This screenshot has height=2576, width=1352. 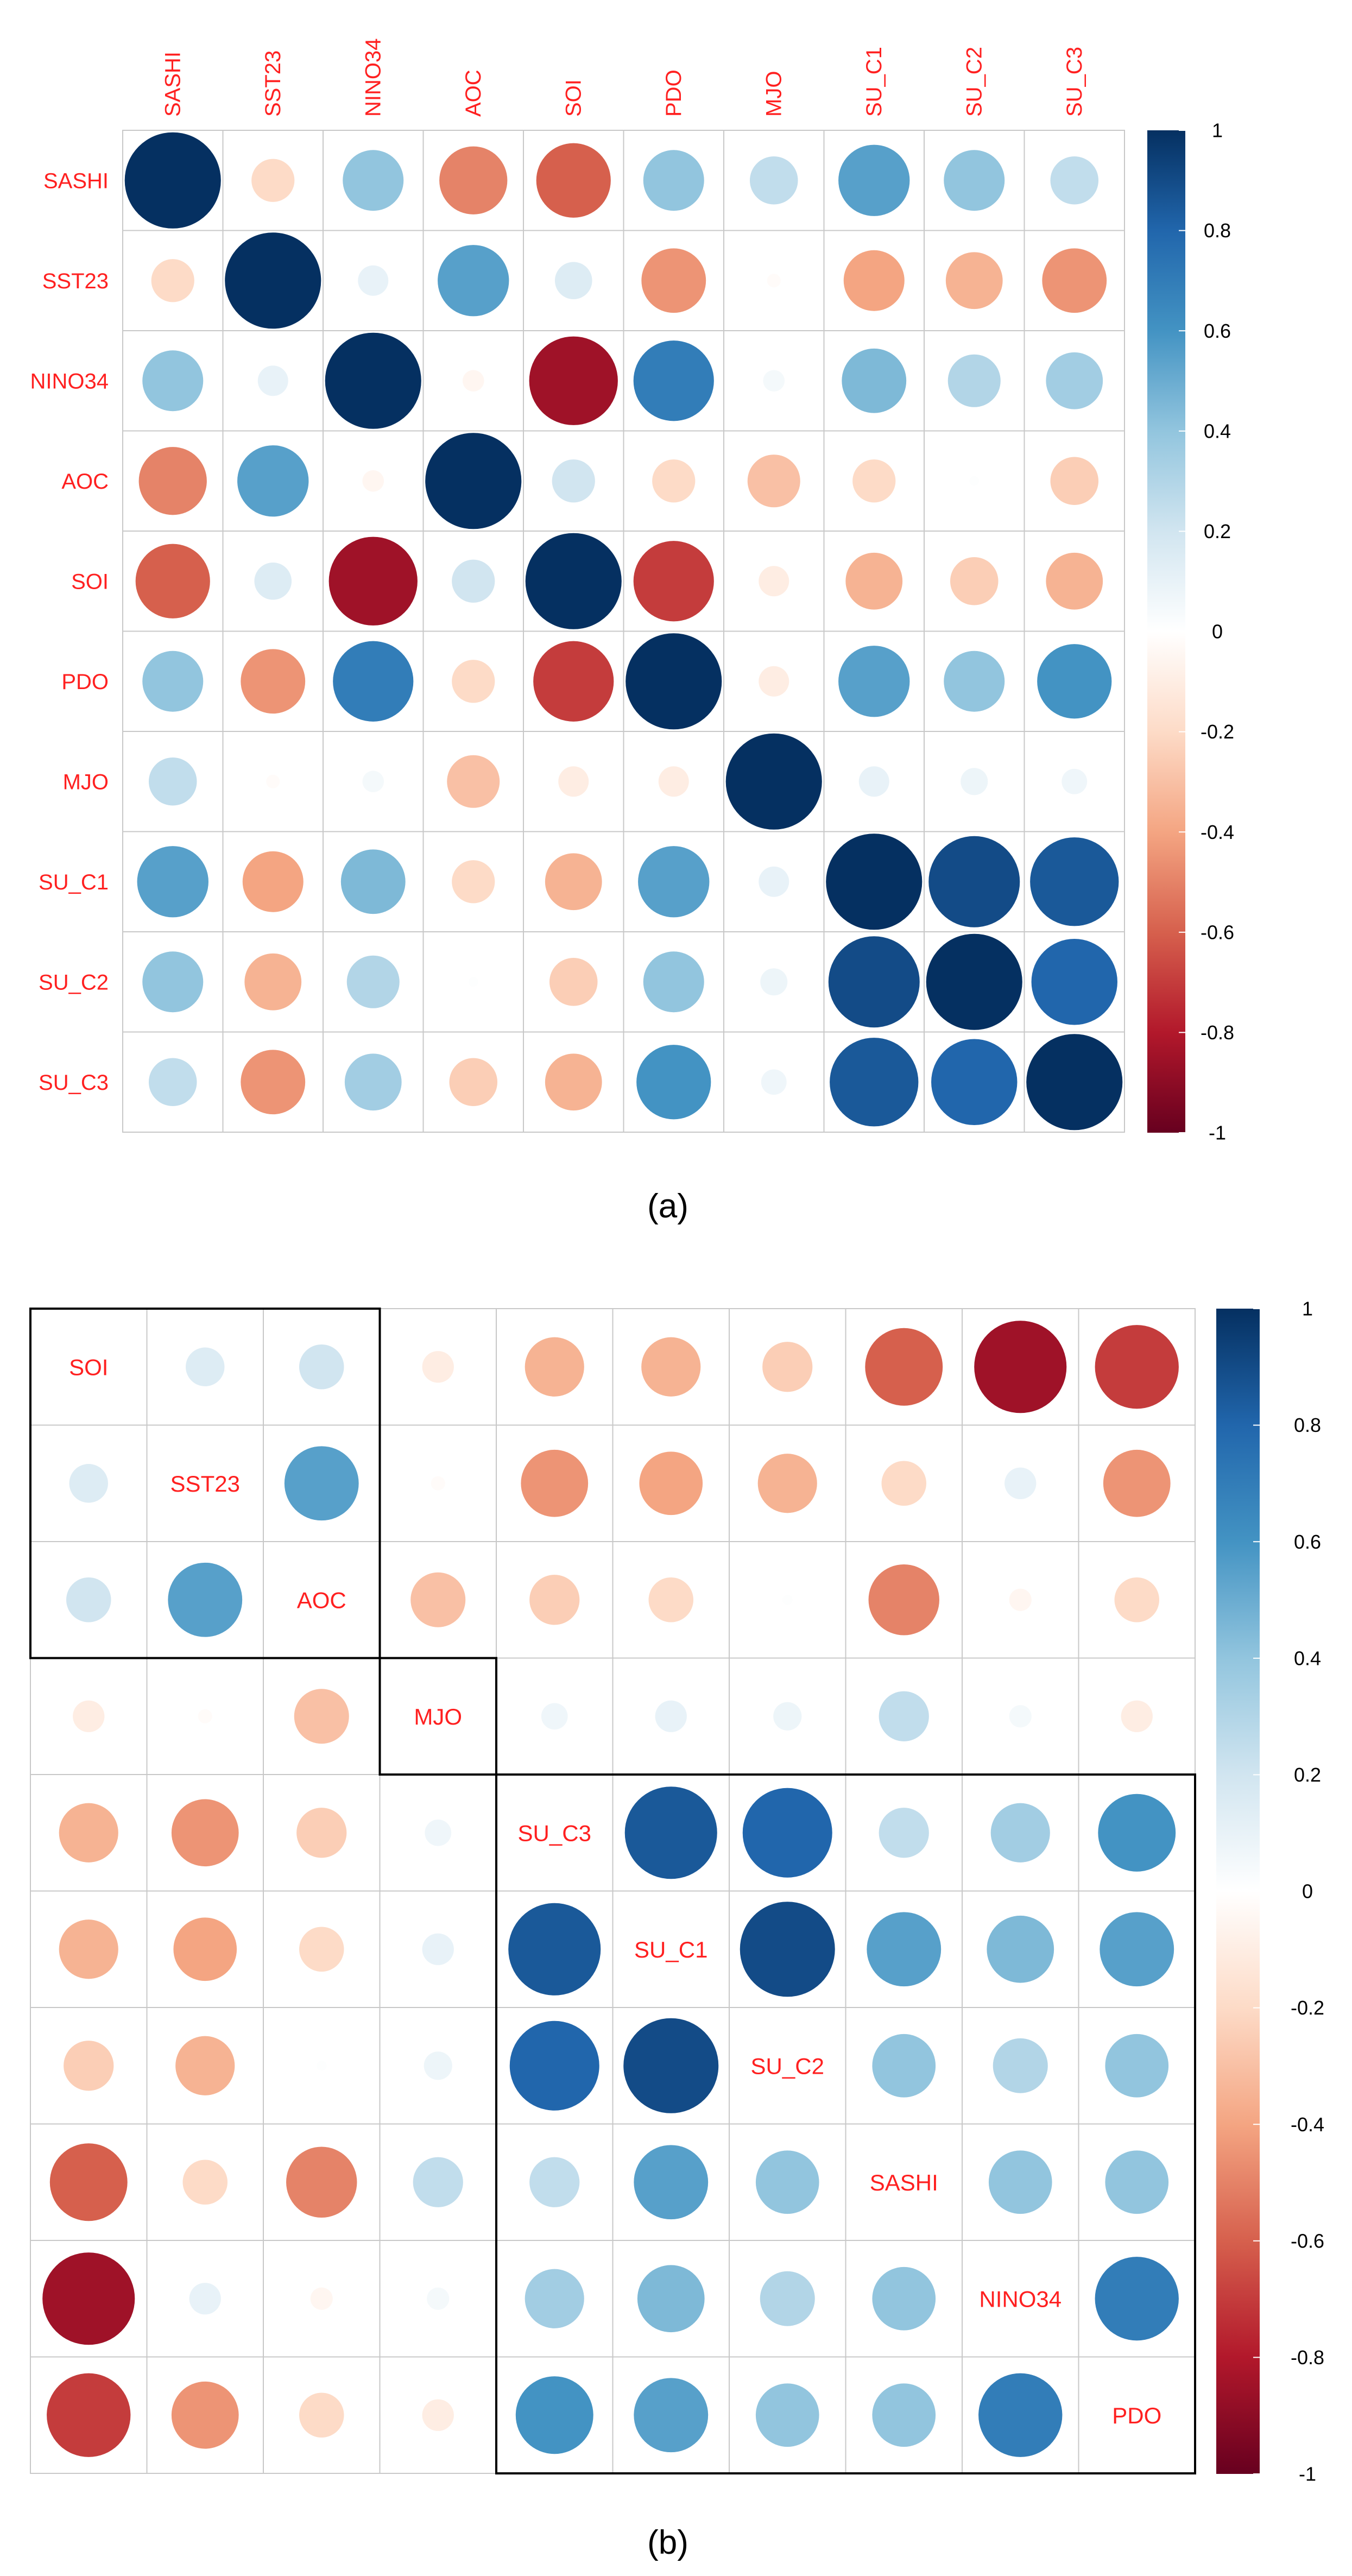 What do you see at coordinates (874, 82) in the screenshot?
I see `panel-a-column-label: SU_C1` at bounding box center [874, 82].